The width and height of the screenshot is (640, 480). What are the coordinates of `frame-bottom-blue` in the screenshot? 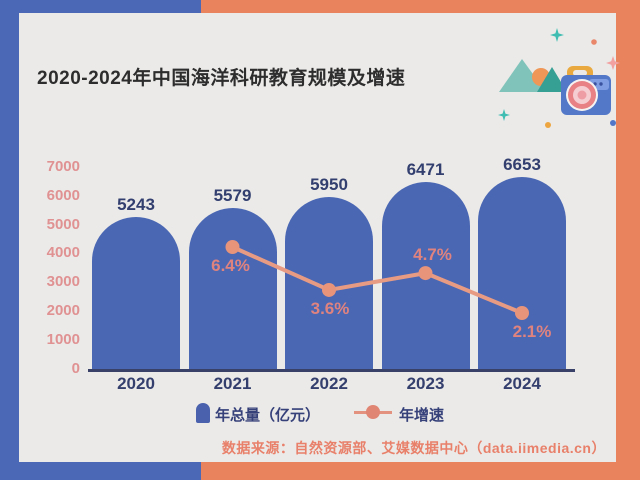 It's located at (100, 471).